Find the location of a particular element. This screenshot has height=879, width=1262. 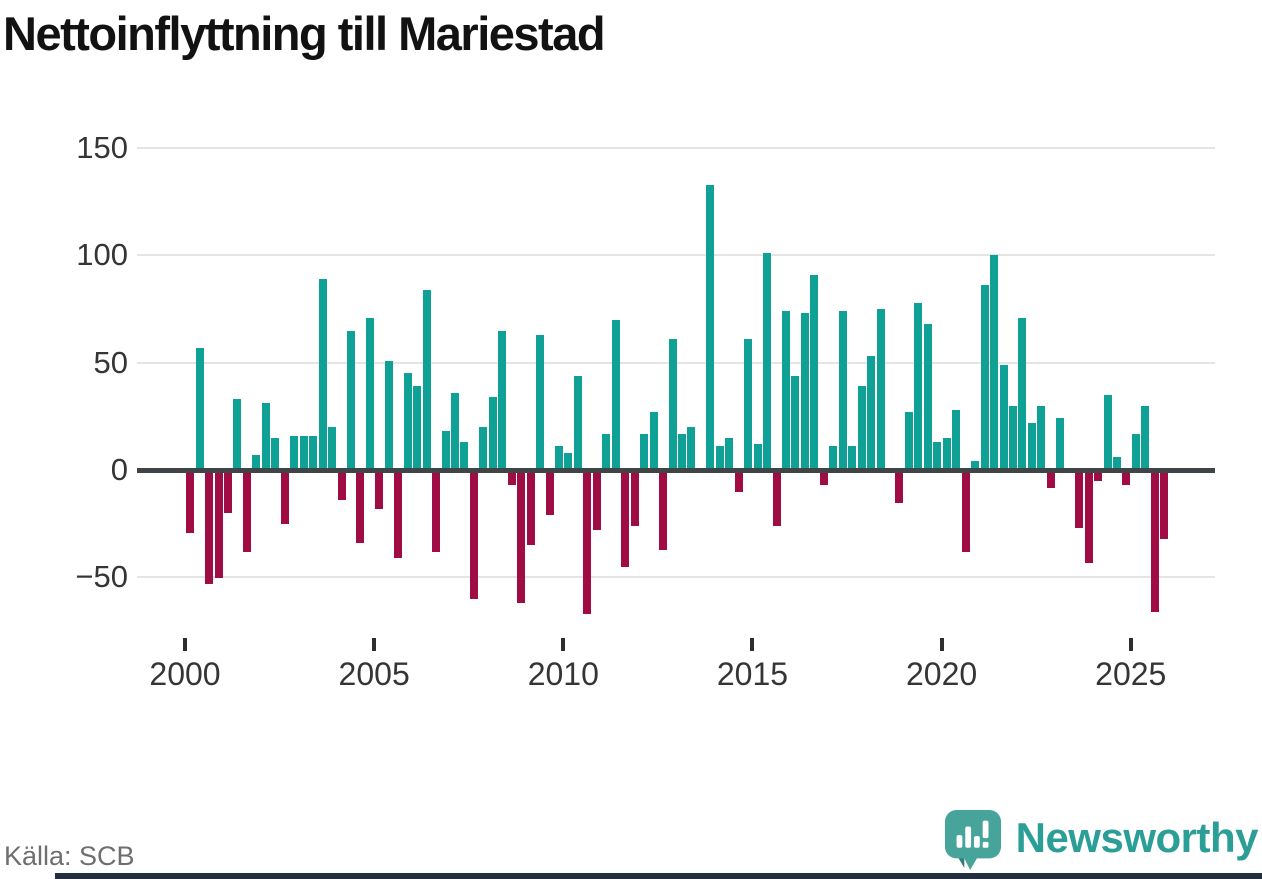

bar-2022-q3 is located at coordinates (1041, 437).